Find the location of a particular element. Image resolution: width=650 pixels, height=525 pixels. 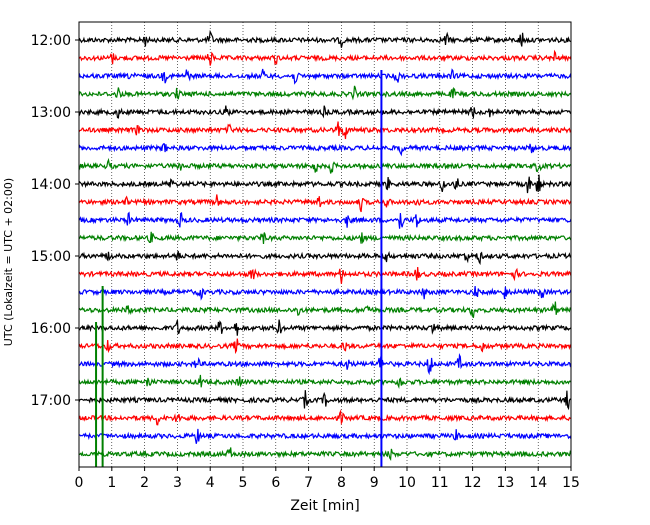

x-tick-label-5: 5 is located at coordinates (243, 483).